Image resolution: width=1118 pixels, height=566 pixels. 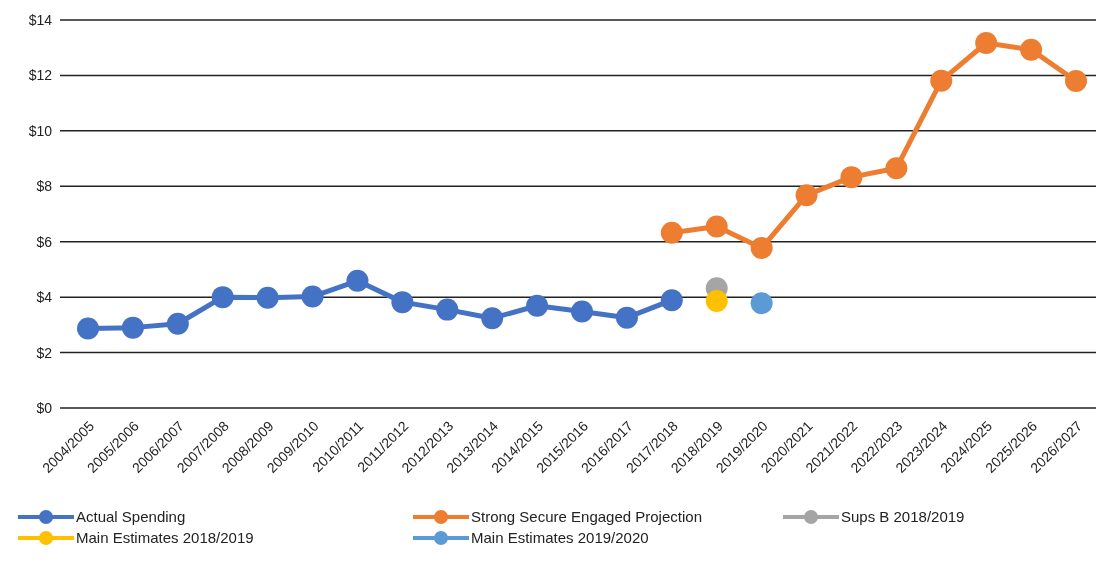 What do you see at coordinates (44, 241) in the screenshot?
I see `y-tick-label: $6` at bounding box center [44, 241].